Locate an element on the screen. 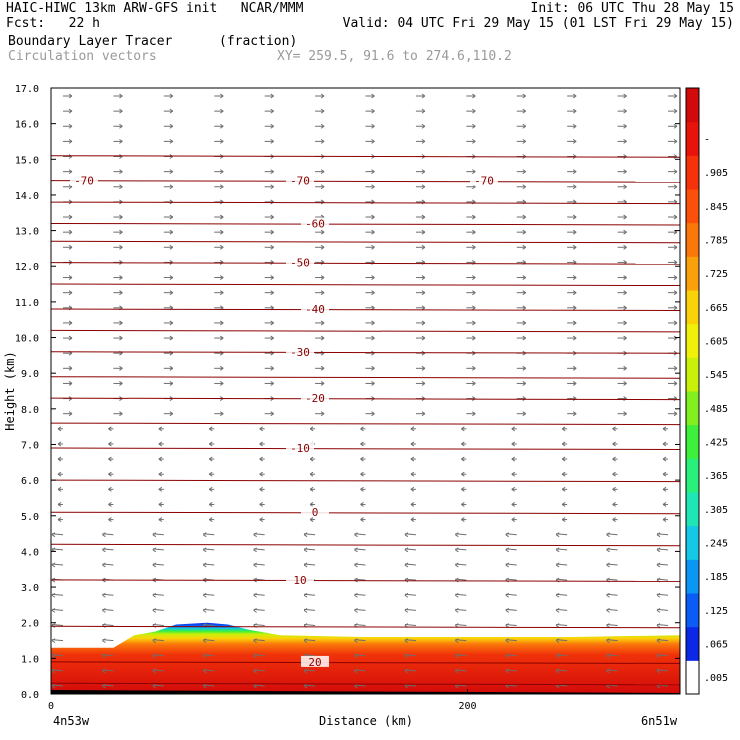 Image resolution: width=740 pixels, height=740 pixels. isotherm-label: -50 is located at coordinates (300, 263).